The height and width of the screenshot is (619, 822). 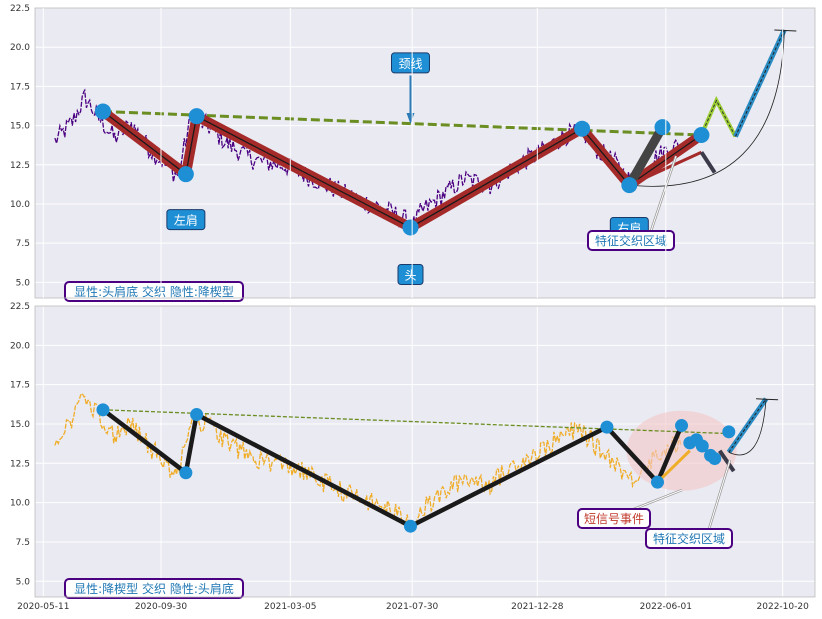 What do you see at coordinates (718, 118) in the screenshot?
I see `forecast-green-dash` at bounding box center [718, 118].